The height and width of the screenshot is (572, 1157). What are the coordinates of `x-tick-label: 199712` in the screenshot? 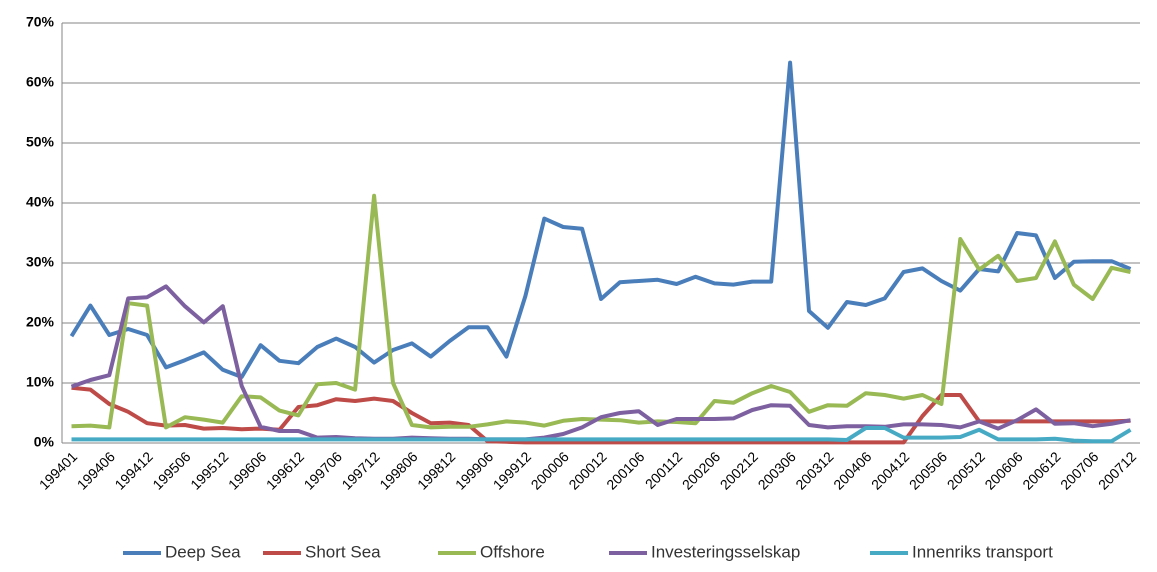 It's located at (360, 470).